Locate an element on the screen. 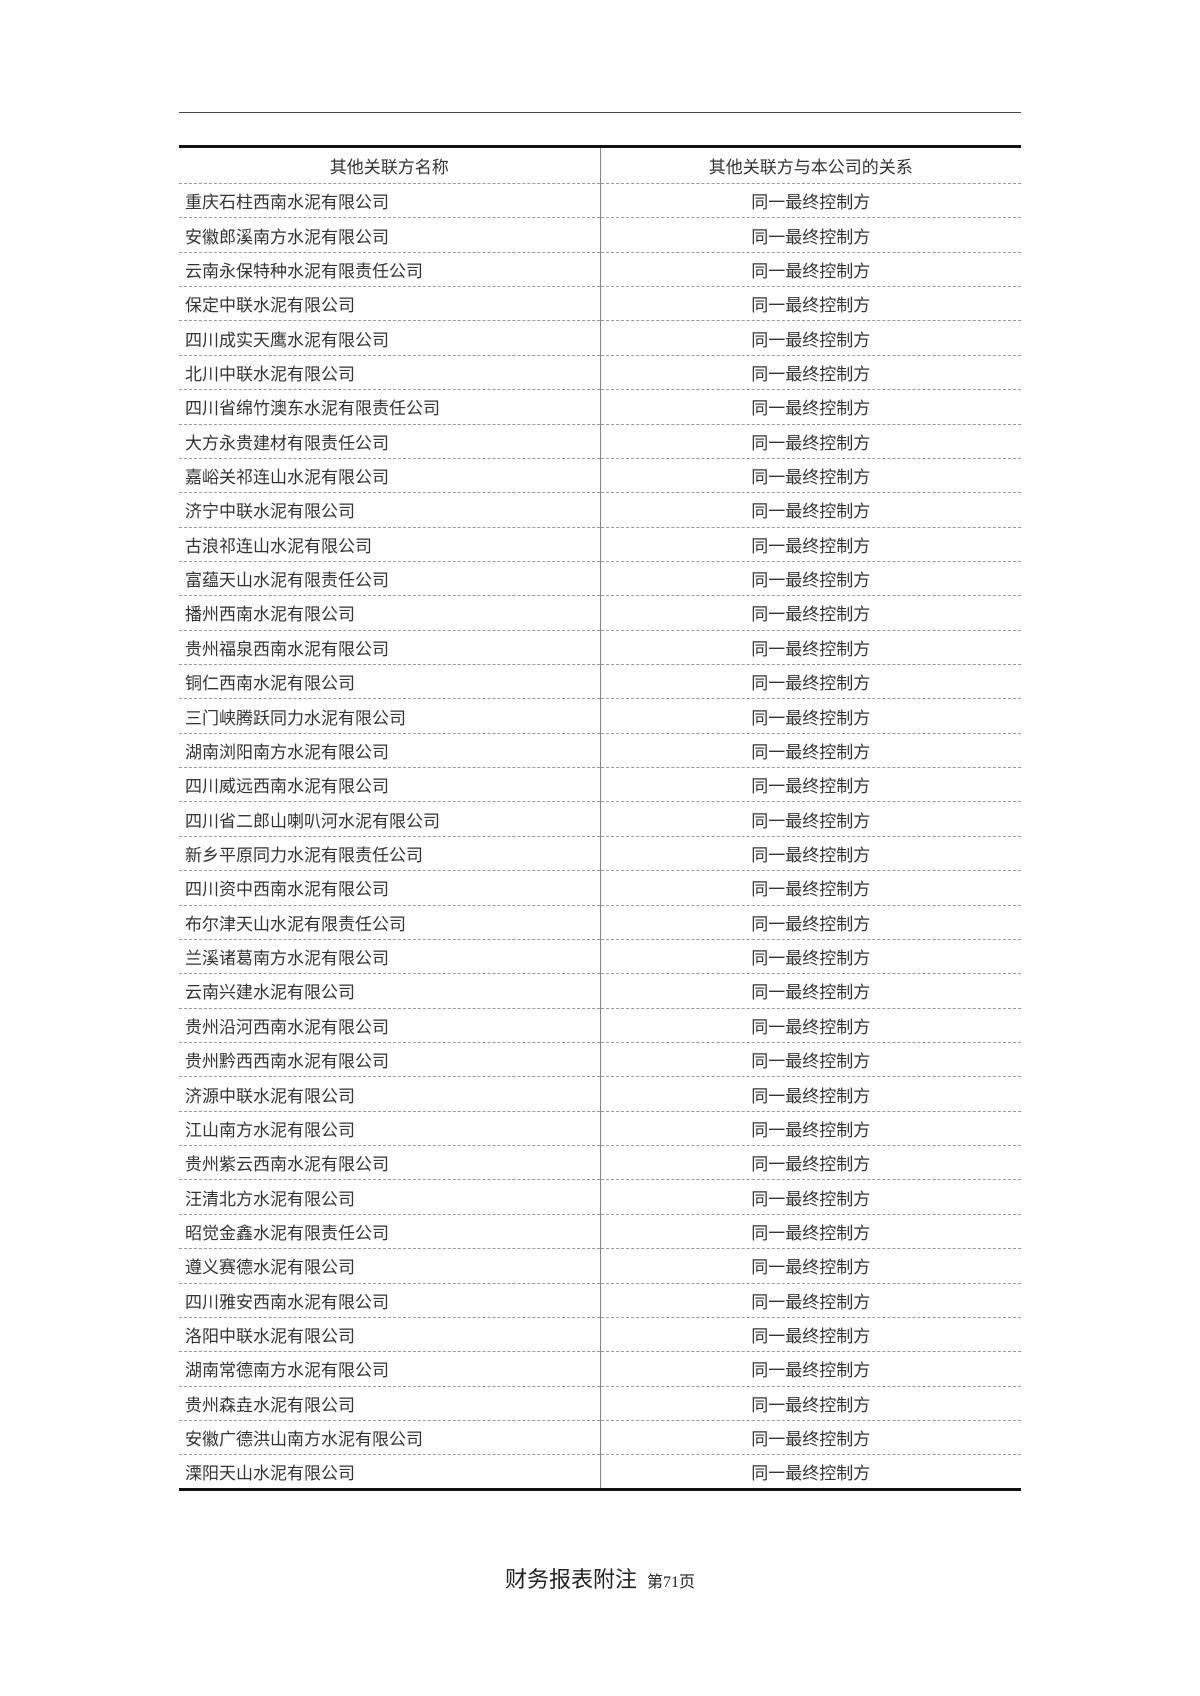 This screenshot has height=1696, width=1200. party-name-cell: 布尔津天山水泥有限责任公司 is located at coordinates (390, 922).